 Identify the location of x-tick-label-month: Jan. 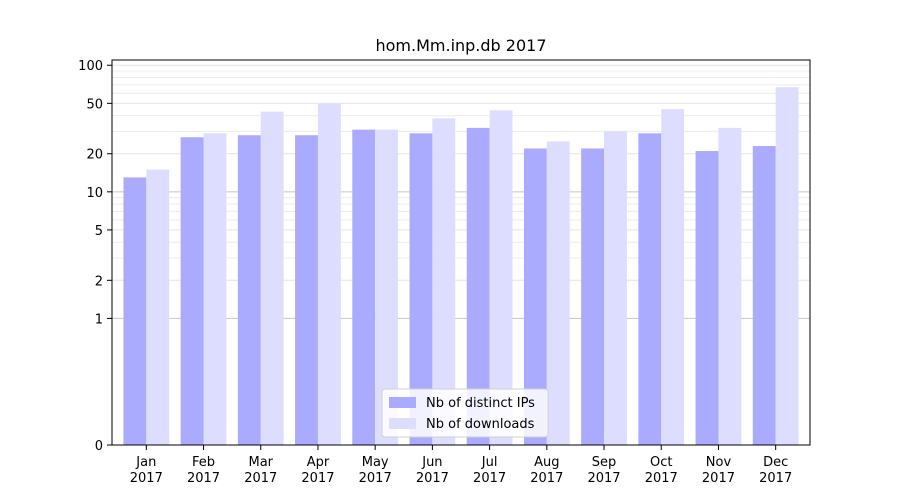
(145, 462).